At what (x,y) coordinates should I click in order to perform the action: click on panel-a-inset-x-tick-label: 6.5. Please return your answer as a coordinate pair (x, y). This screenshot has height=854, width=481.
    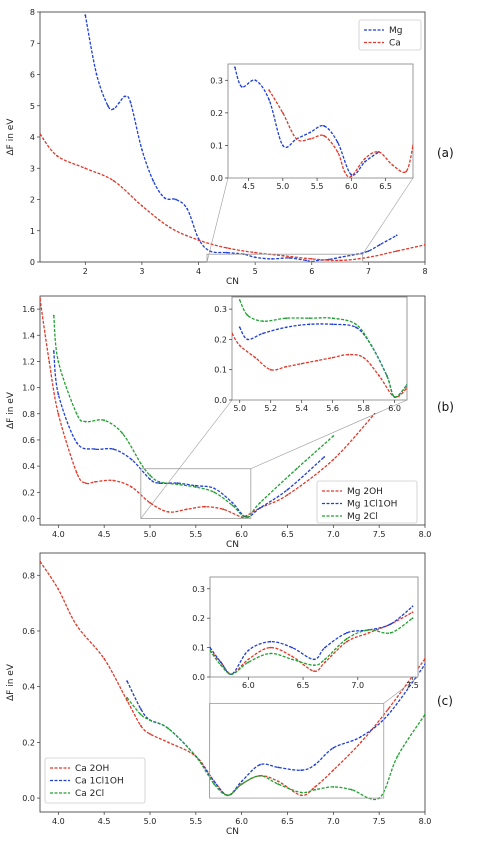
    Looking at the image, I should click on (385, 186).